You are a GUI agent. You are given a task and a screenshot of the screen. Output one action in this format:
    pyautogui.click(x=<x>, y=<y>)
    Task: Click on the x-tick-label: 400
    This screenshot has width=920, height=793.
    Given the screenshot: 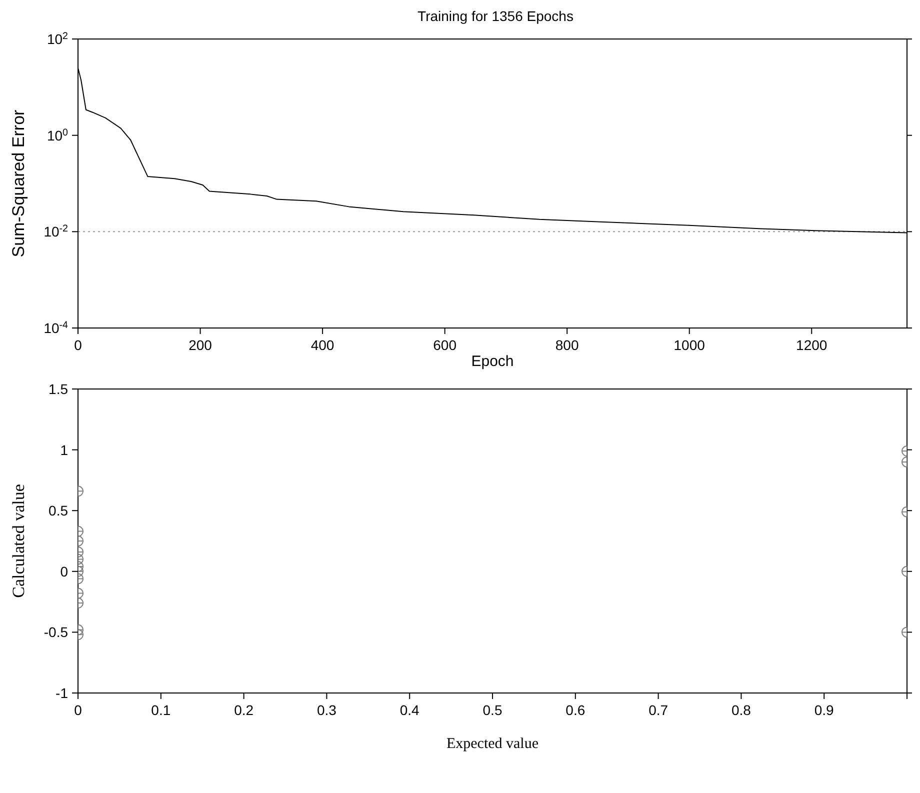 What is the action you would take?
    pyautogui.click(x=322, y=345)
    